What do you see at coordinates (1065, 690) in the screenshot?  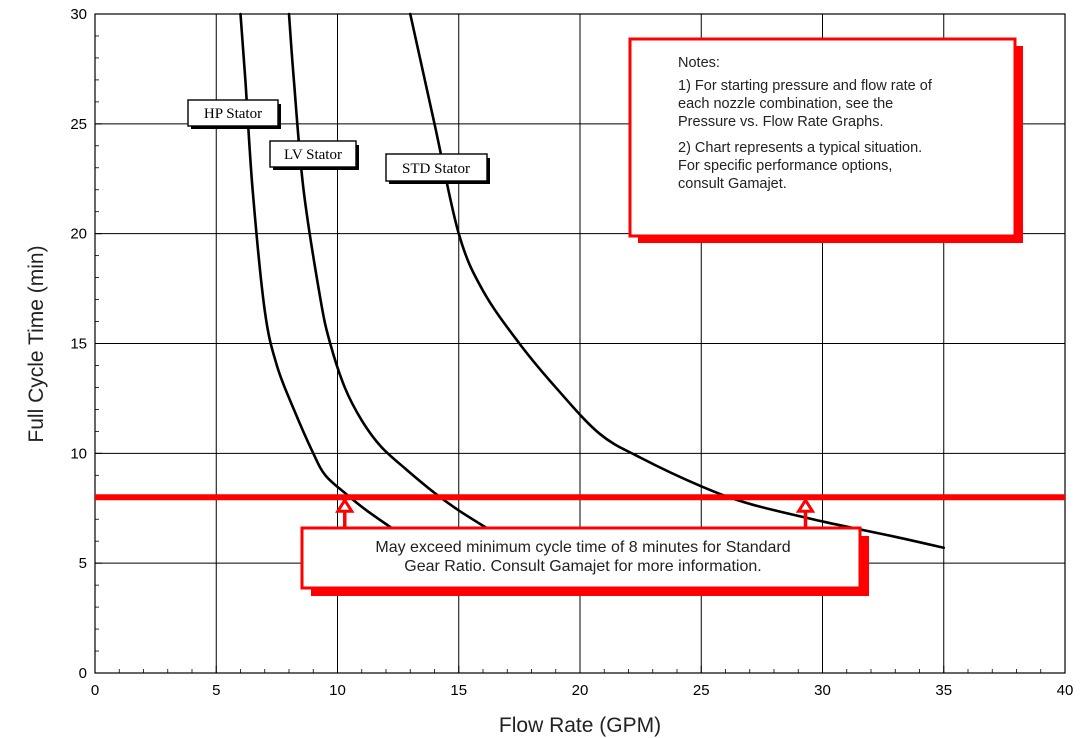 I see `x-tick-label: 40` at bounding box center [1065, 690].